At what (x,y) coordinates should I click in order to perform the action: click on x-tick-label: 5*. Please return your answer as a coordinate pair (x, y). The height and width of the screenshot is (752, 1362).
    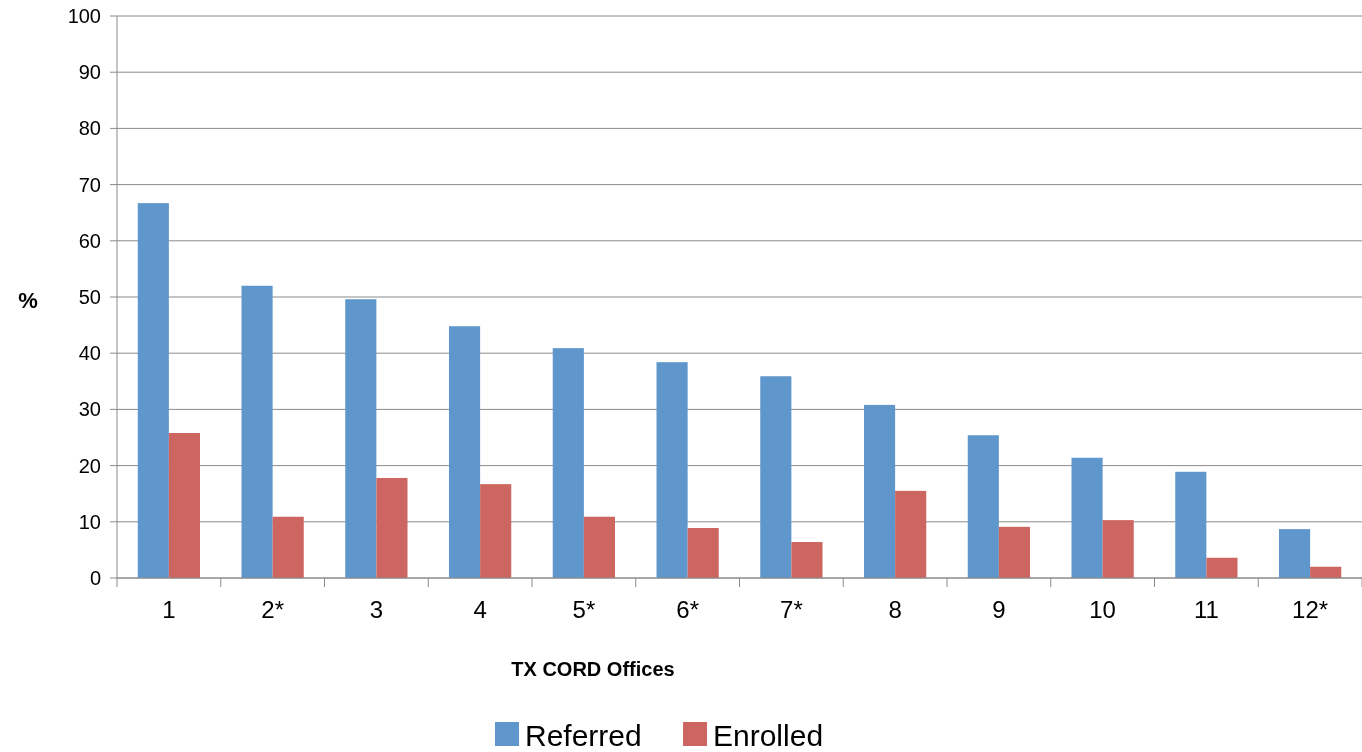
    Looking at the image, I should click on (584, 609).